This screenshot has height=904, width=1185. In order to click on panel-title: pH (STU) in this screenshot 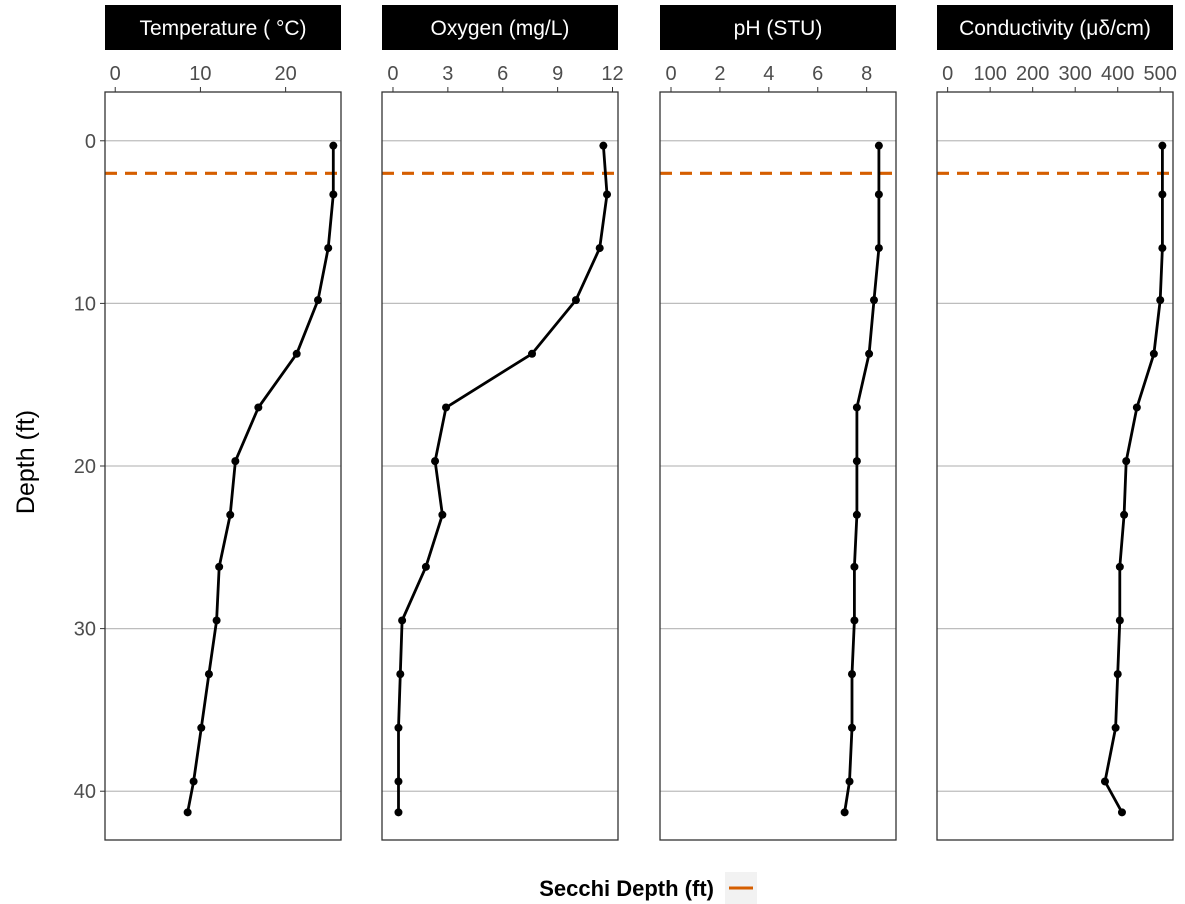, I will do `click(778, 28)`.